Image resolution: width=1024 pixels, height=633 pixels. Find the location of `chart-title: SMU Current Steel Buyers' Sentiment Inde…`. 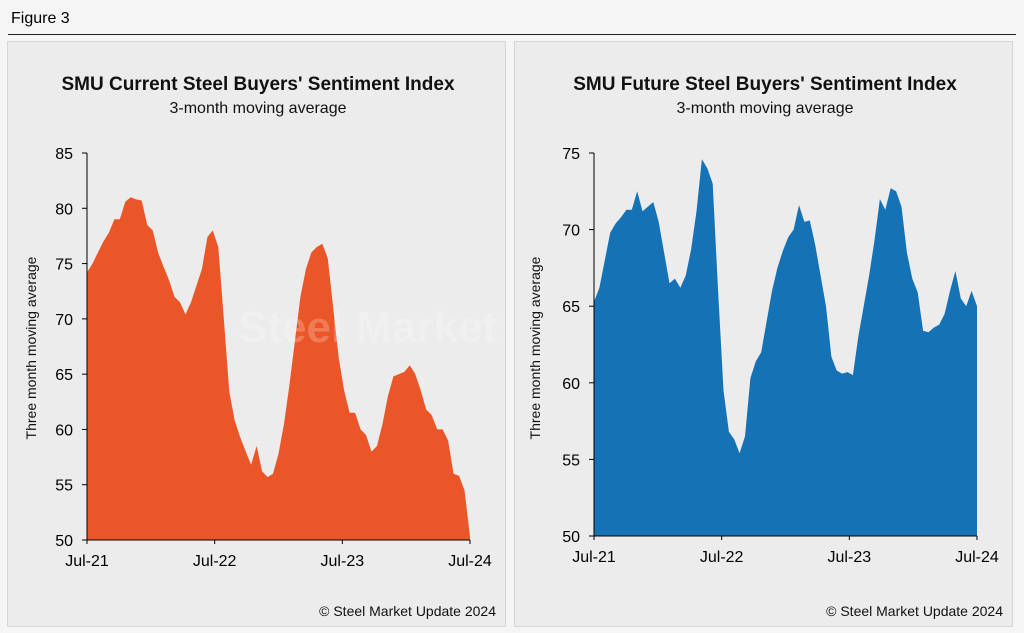

chart-title: SMU Current Steel Buyers' Sentiment Inde… is located at coordinates (257, 84).